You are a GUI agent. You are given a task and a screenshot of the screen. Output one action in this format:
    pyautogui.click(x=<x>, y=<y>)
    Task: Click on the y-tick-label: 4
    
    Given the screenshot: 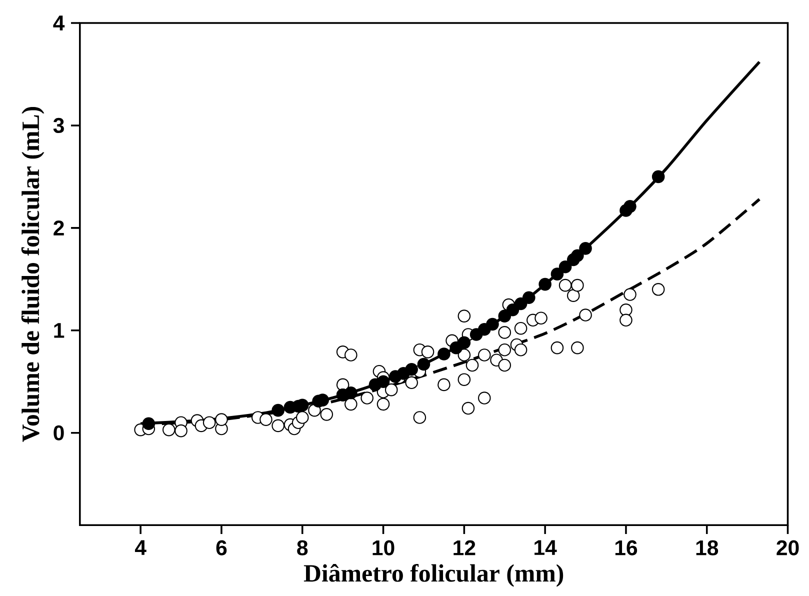 What is the action you would take?
    pyautogui.click(x=59, y=23)
    